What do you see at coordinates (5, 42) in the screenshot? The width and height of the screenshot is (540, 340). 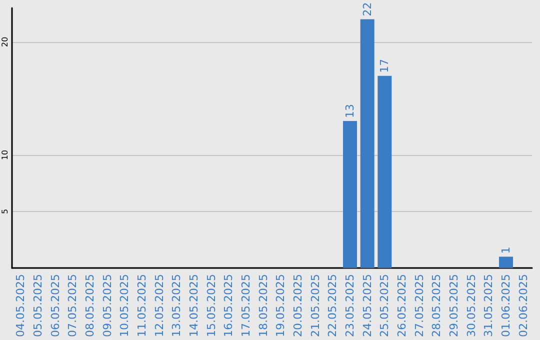 I see `y-tick-label: 20` at bounding box center [5, 42].